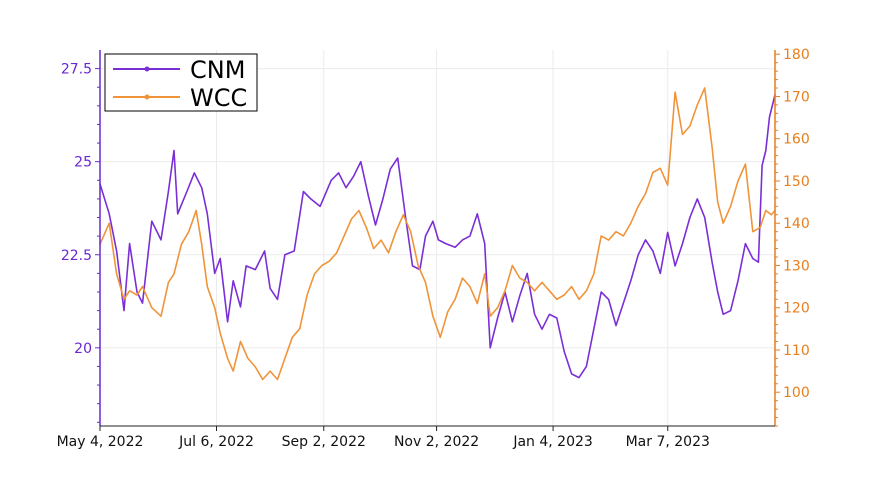 The height and width of the screenshot is (486, 875). What do you see at coordinates (796, 182) in the screenshot?
I see `y-right-tick-label: 150` at bounding box center [796, 182].